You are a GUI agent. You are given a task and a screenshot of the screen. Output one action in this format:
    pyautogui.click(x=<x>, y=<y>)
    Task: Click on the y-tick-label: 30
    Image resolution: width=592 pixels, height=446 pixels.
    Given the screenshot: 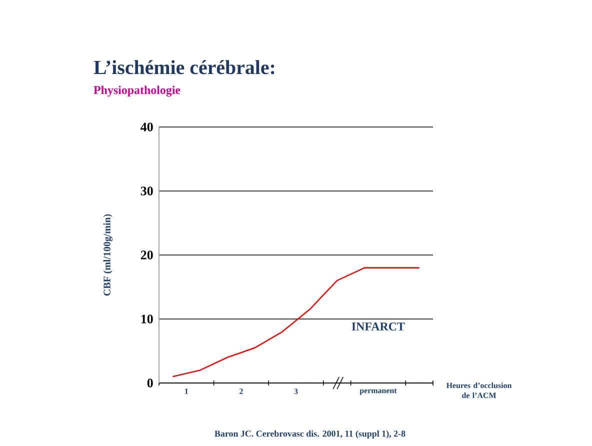 What is the action you would take?
    pyautogui.click(x=146, y=191)
    